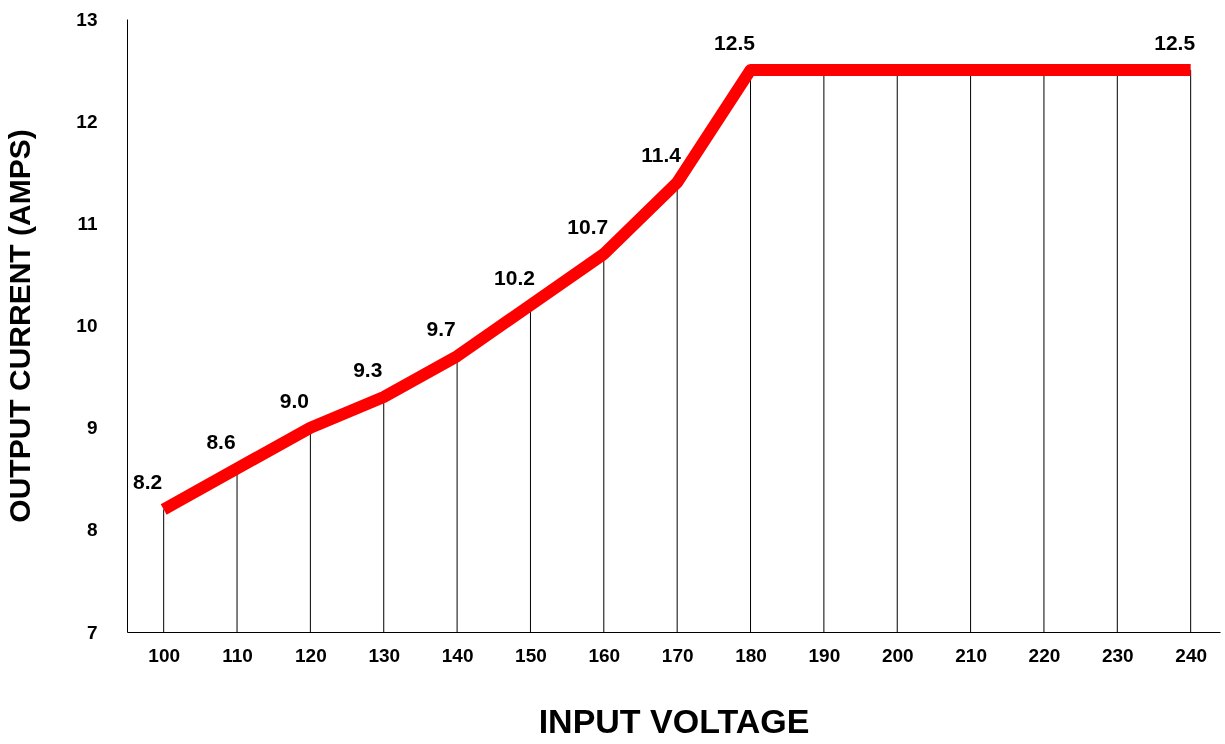  Describe the element at coordinates (148, 482) in the screenshot. I see `data-label: 8.2` at that location.